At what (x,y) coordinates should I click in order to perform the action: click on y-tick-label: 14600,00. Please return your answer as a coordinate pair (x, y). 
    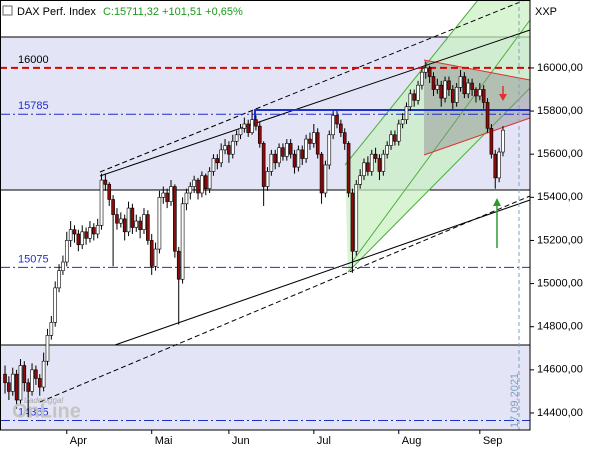
    Looking at the image, I should click on (560, 370).